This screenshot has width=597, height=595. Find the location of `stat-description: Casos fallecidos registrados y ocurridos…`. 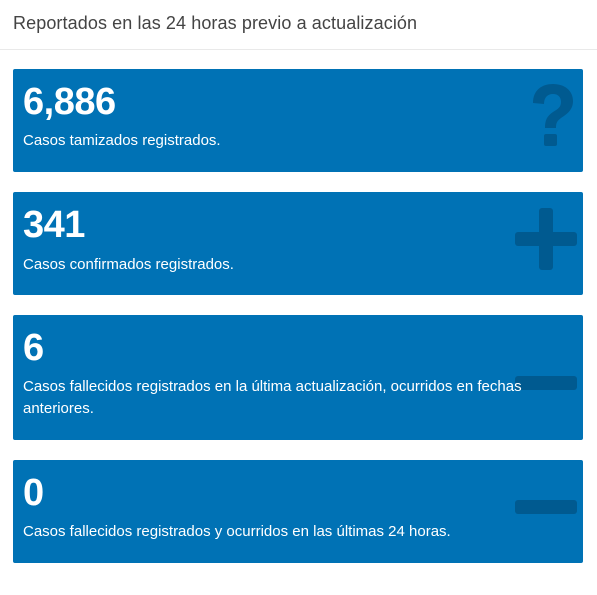

stat-description: Casos fallecidos registrados y ocurridos… is located at coordinates (237, 531).